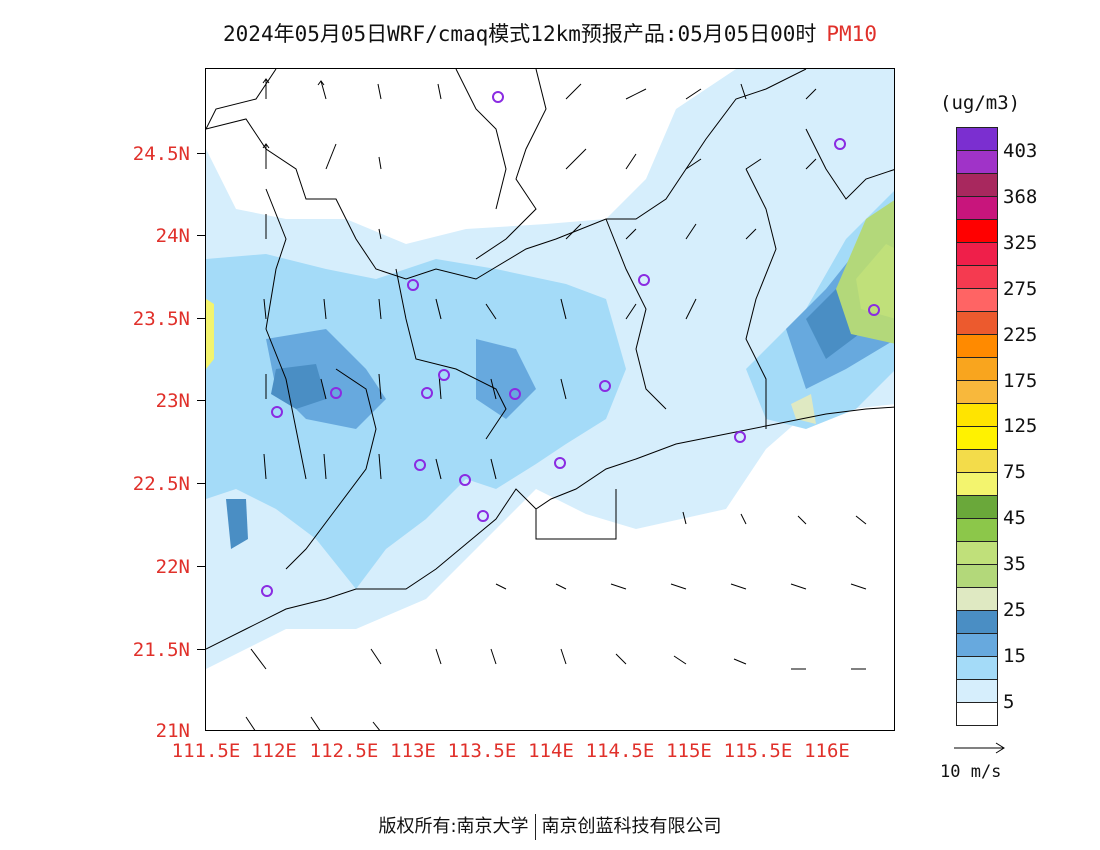 Image resolution: width=1100 pixels, height=850 pixels. What do you see at coordinates (620, 751) in the screenshot?
I see `lon-label: 114.5E` at bounding box center [620, 751].